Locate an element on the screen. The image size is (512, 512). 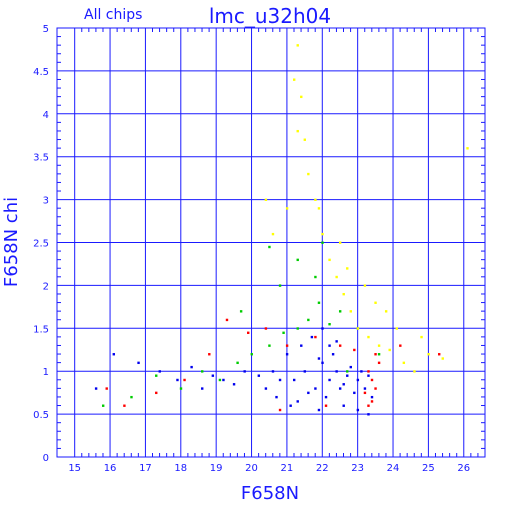
x-tick-label: 25 is located at coordinates (428, 468).